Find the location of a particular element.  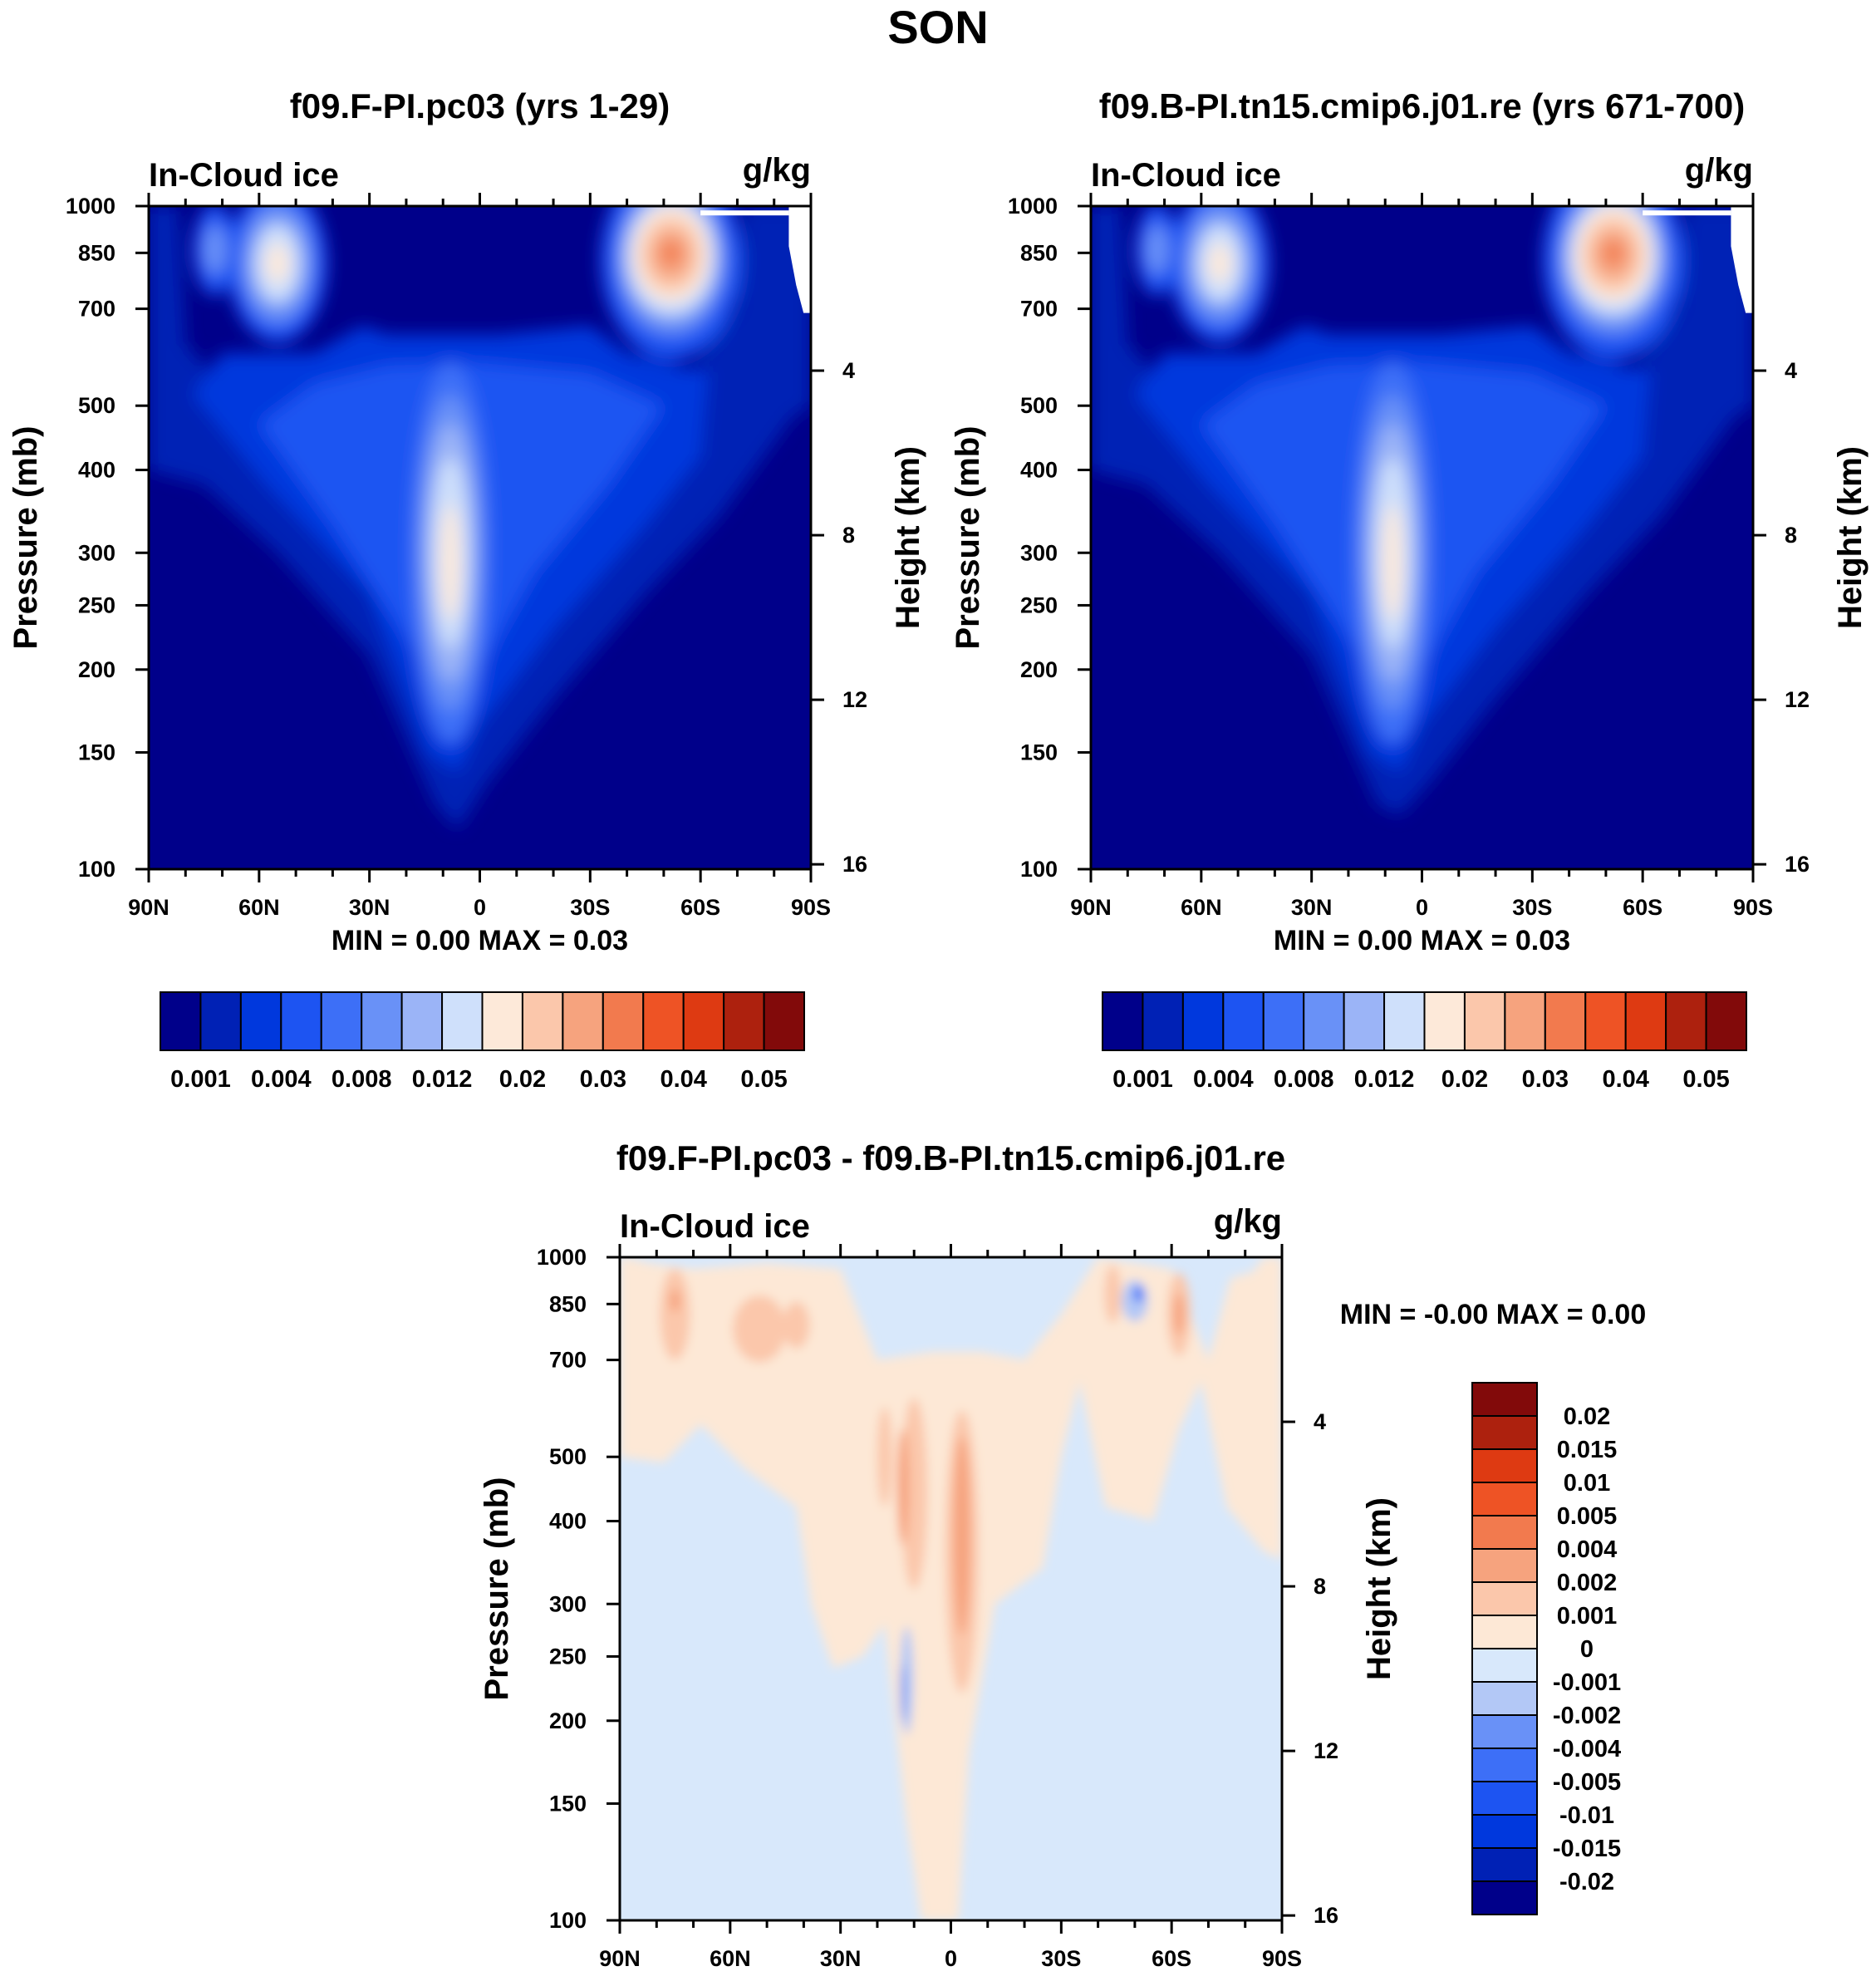

missing-data is located at coordinates (799, 259).